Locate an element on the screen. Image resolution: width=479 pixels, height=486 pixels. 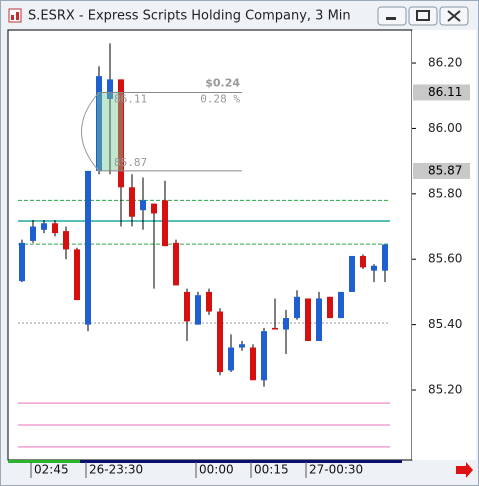
price-axis is located at coordinates (444, 245).